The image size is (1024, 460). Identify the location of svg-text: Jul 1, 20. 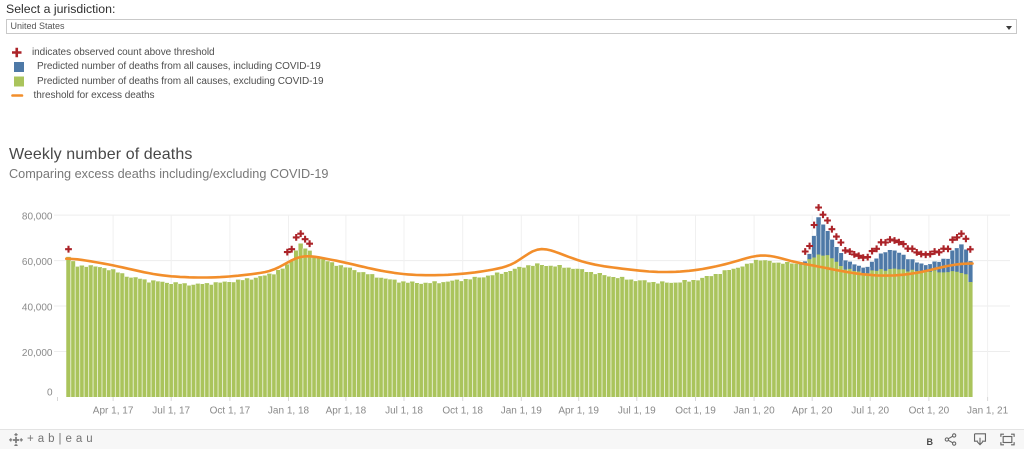
(870, 411).